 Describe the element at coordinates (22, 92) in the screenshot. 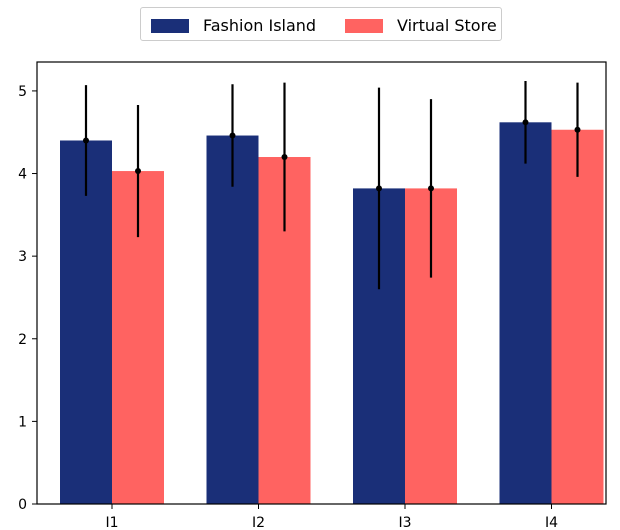

I see `y-tick-label-5: 5` at that location.